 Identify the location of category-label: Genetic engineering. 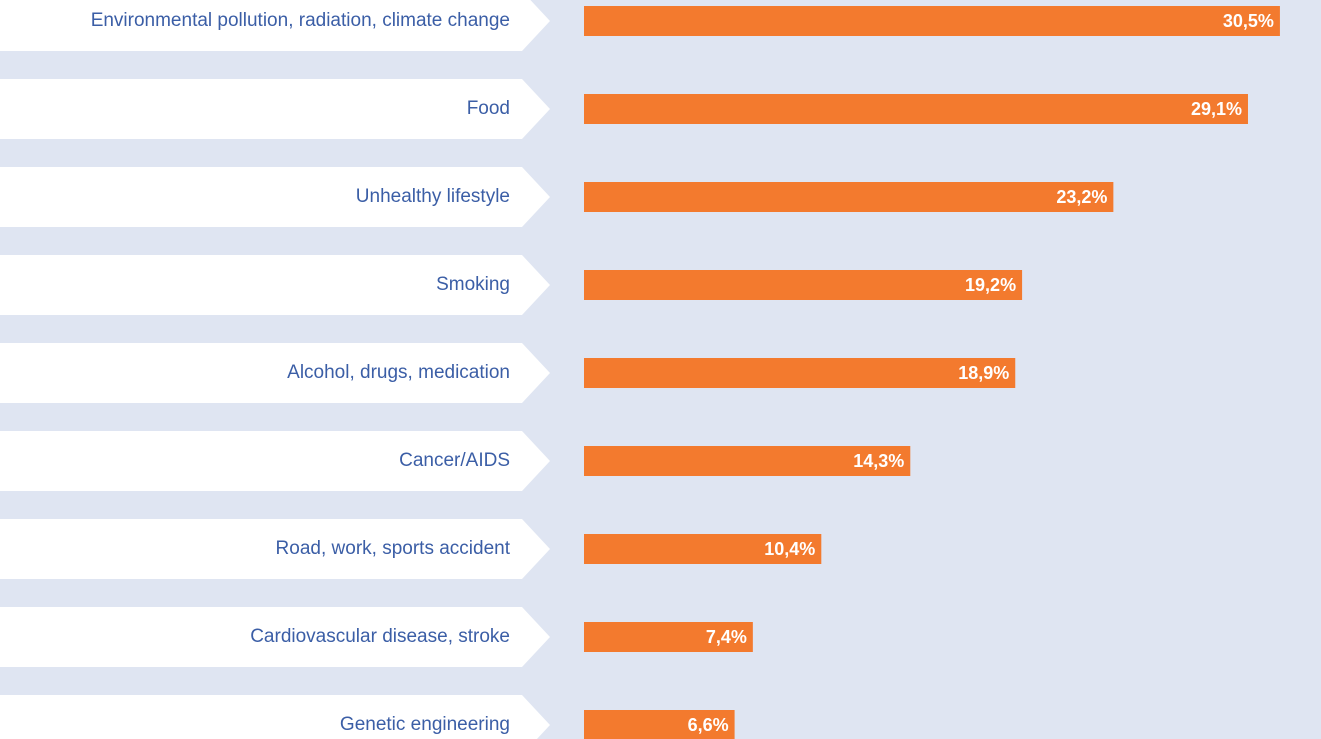
(425, 724).